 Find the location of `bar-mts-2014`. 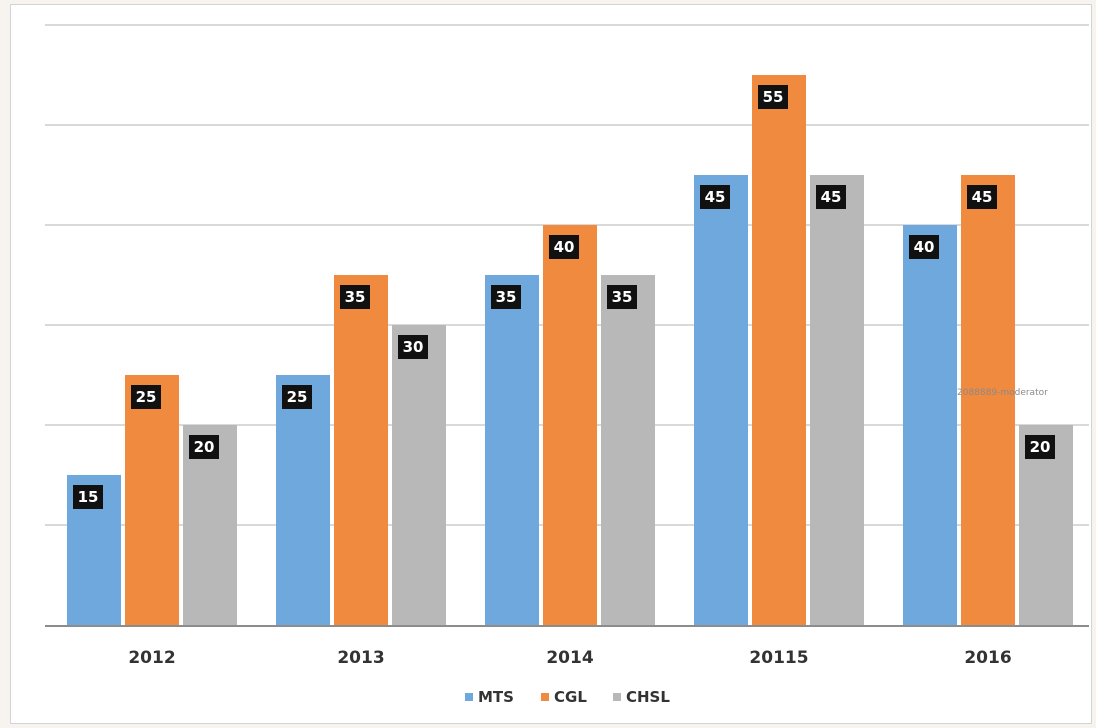

bar-mts-2014 is located at coordinates (512, 450).